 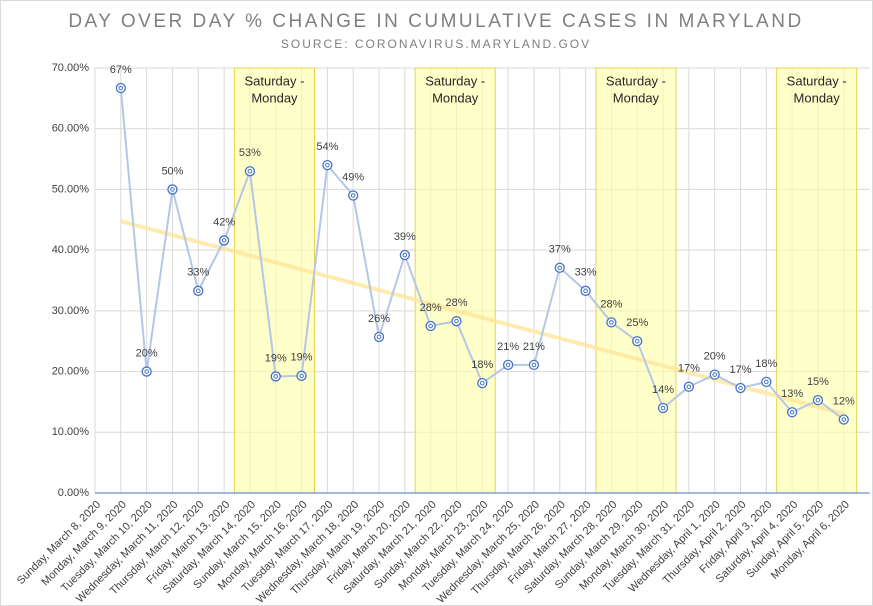 I want to click on y-tick-label: 0.00%, so click(x=73, y=493).